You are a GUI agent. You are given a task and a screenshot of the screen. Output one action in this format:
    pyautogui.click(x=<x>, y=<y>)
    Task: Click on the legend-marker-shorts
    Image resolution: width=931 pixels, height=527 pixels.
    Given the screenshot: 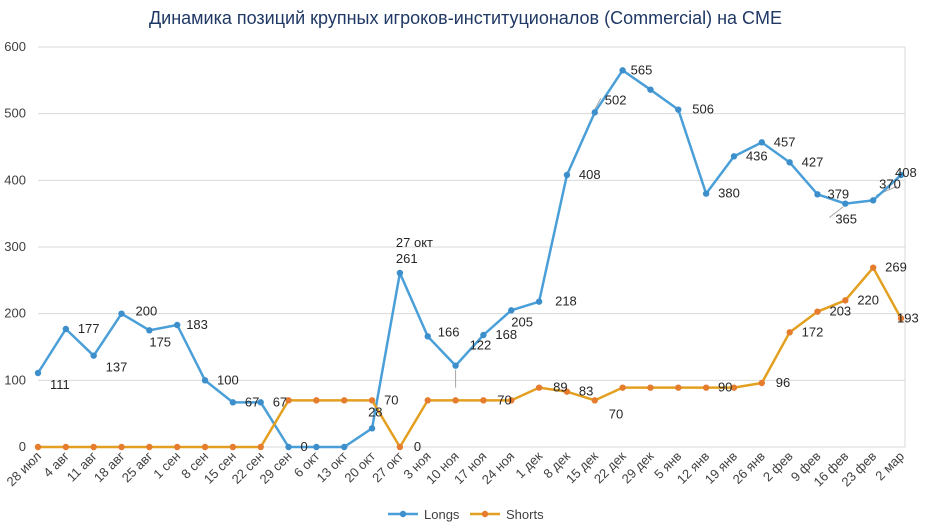 What is the action you would take?
    pyautogui.click(x=485, y=514)
    